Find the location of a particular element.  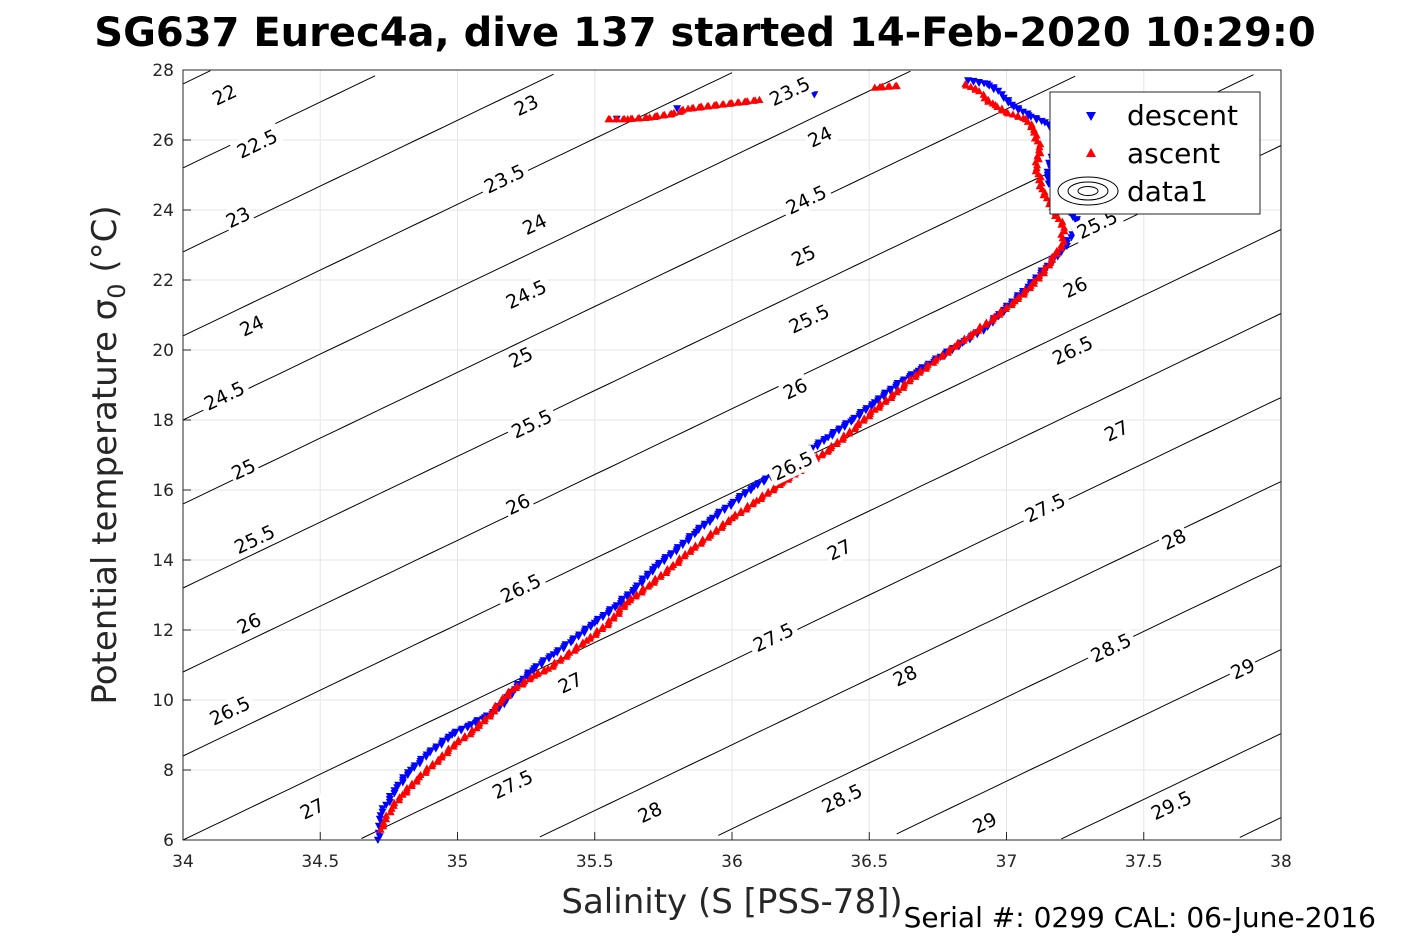

y-tick-label: 28 is located at coordinates (163, 71).